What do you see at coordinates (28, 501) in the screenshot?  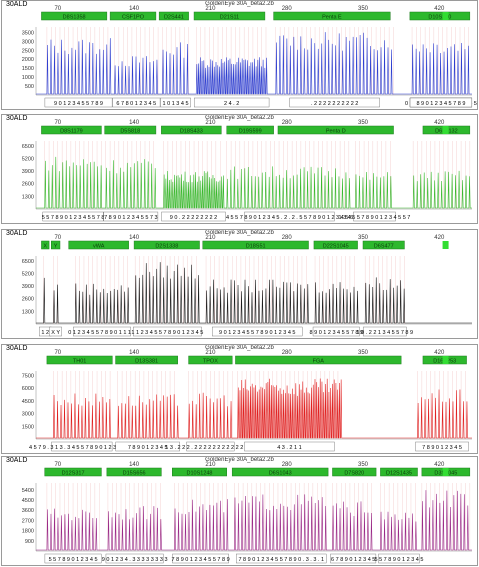 I see `y-tick-label: 4500` at bounding box center [28, 501].